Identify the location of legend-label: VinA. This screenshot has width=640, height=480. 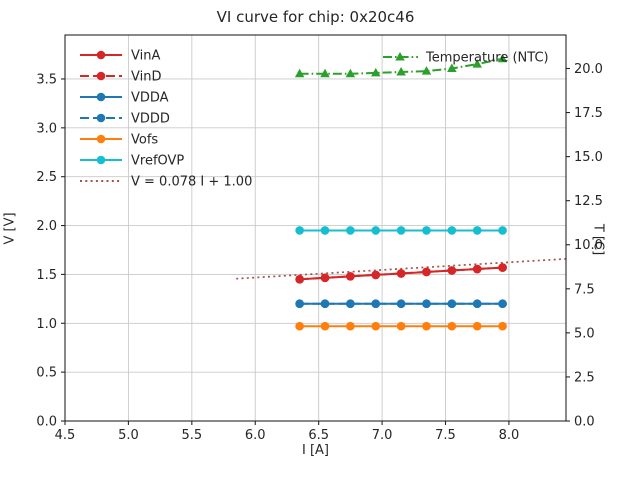
(145, 56).